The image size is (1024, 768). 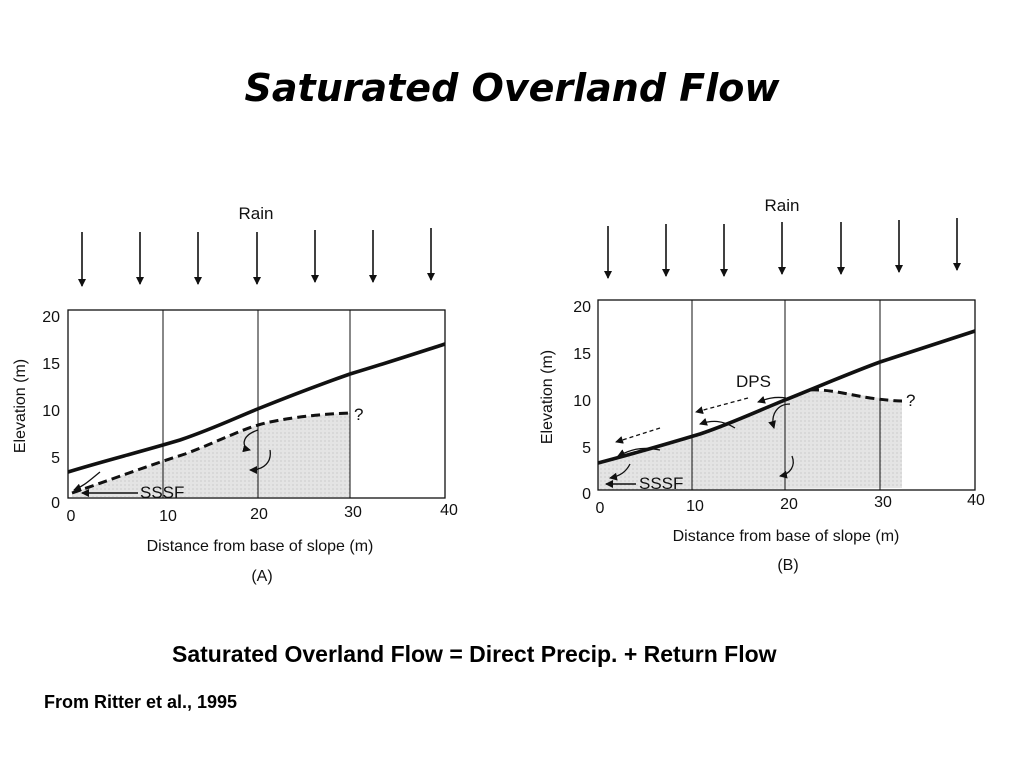 I want to click on slide-title: Saturated Overland Flow, so click(x=512, y=88).